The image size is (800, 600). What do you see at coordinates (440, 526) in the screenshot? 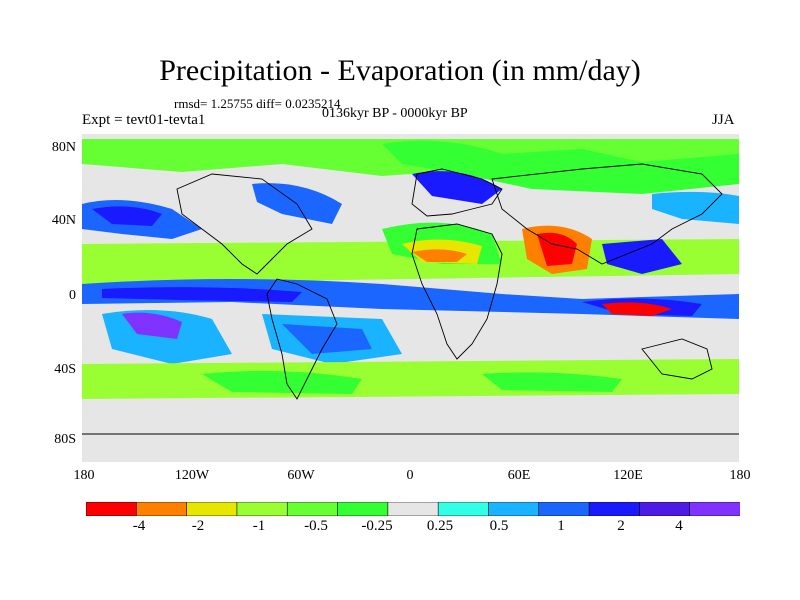
I see `colorbar-label: 0.25` at bounding box center [440, 526].